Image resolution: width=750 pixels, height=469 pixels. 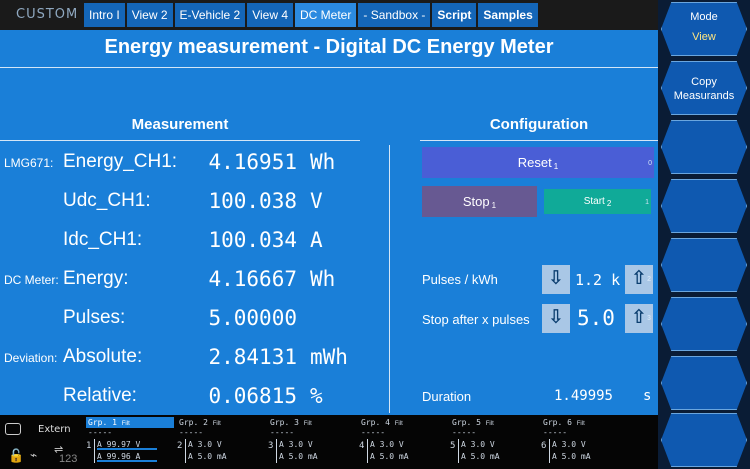 What do you see at coordinates (252, 396) in the screenshot?
I see `measurand-value: 0.06815` at bounding box center [252, 396].